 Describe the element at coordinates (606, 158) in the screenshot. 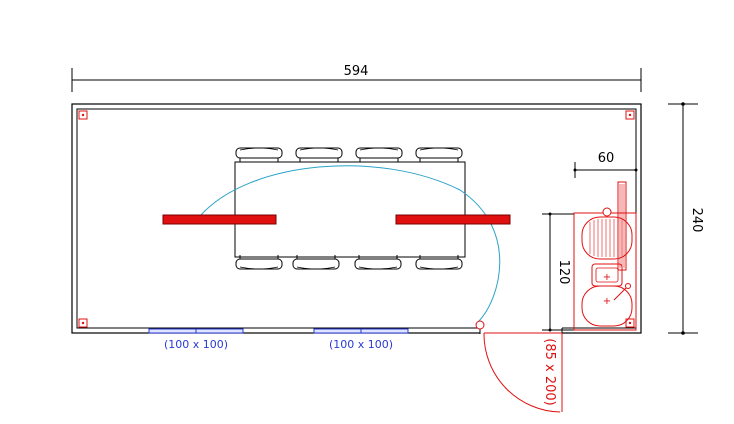

I see `kitchen-width-label: 60` at that location.